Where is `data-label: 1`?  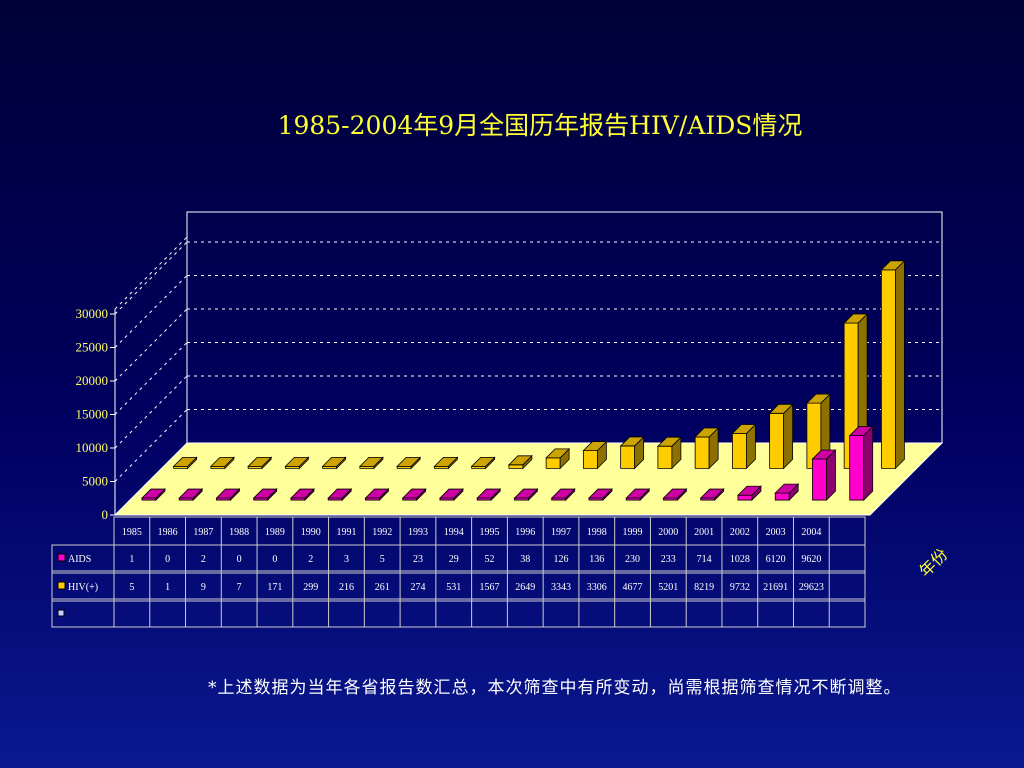 data-label: 1 is located at coordinates (167, 587).